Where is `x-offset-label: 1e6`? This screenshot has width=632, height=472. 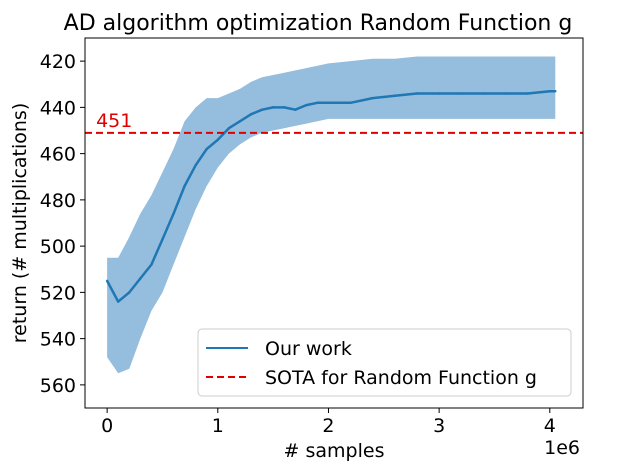
x-offset-label: 1e6 is located at coordinates (562, 448).